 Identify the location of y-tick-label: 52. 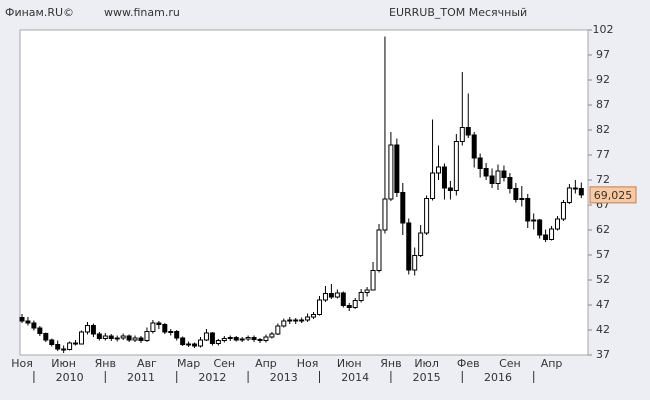
(603, 279).